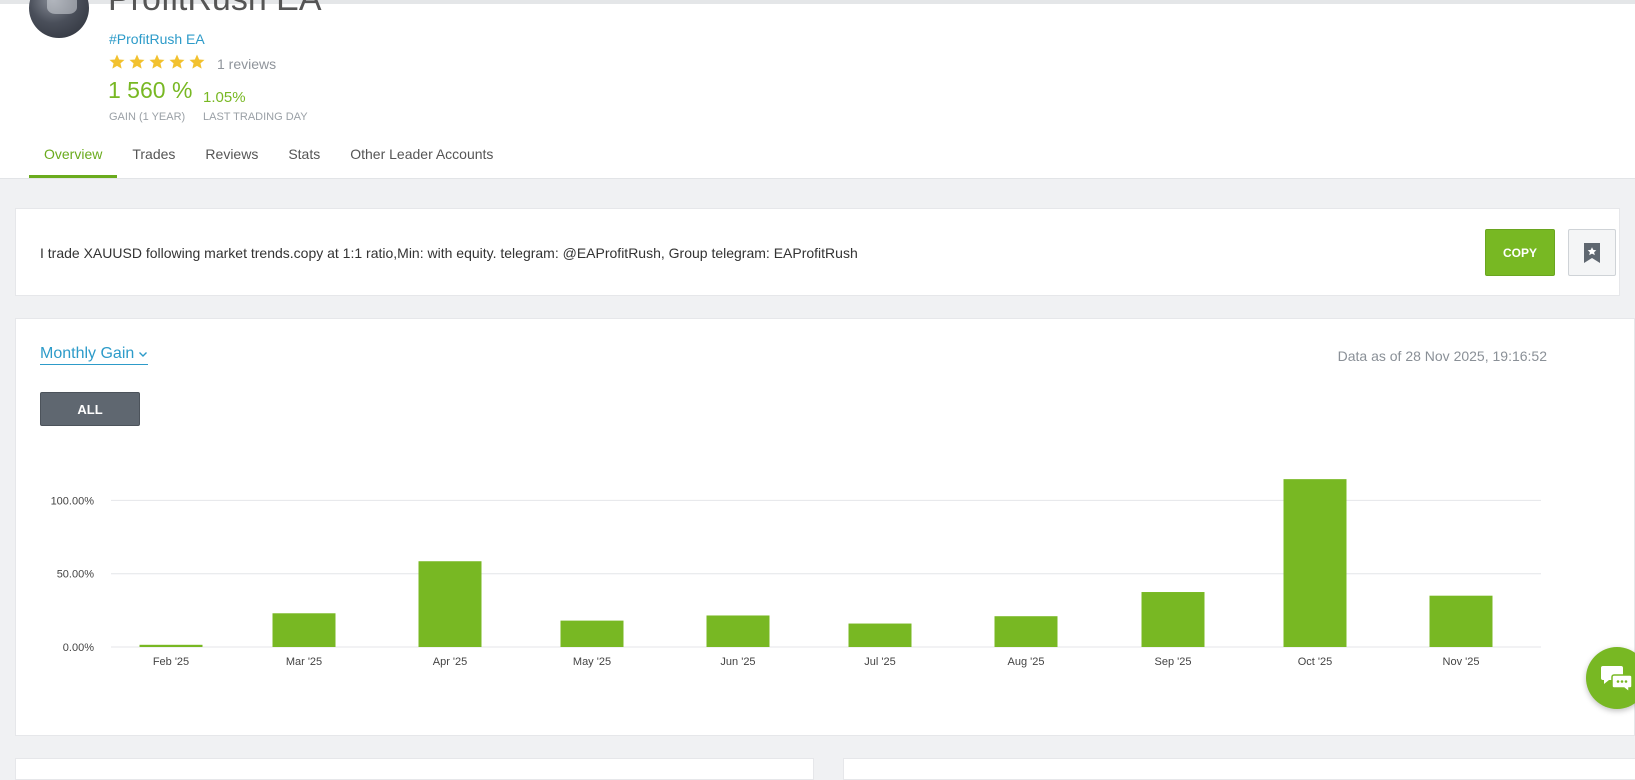 This screenshot has height=780, width=1635. What do you see at coordinates (879, 662) in the screenshot?
I see `x-tick-label: Jul '25` at bounding box center [879, 662].